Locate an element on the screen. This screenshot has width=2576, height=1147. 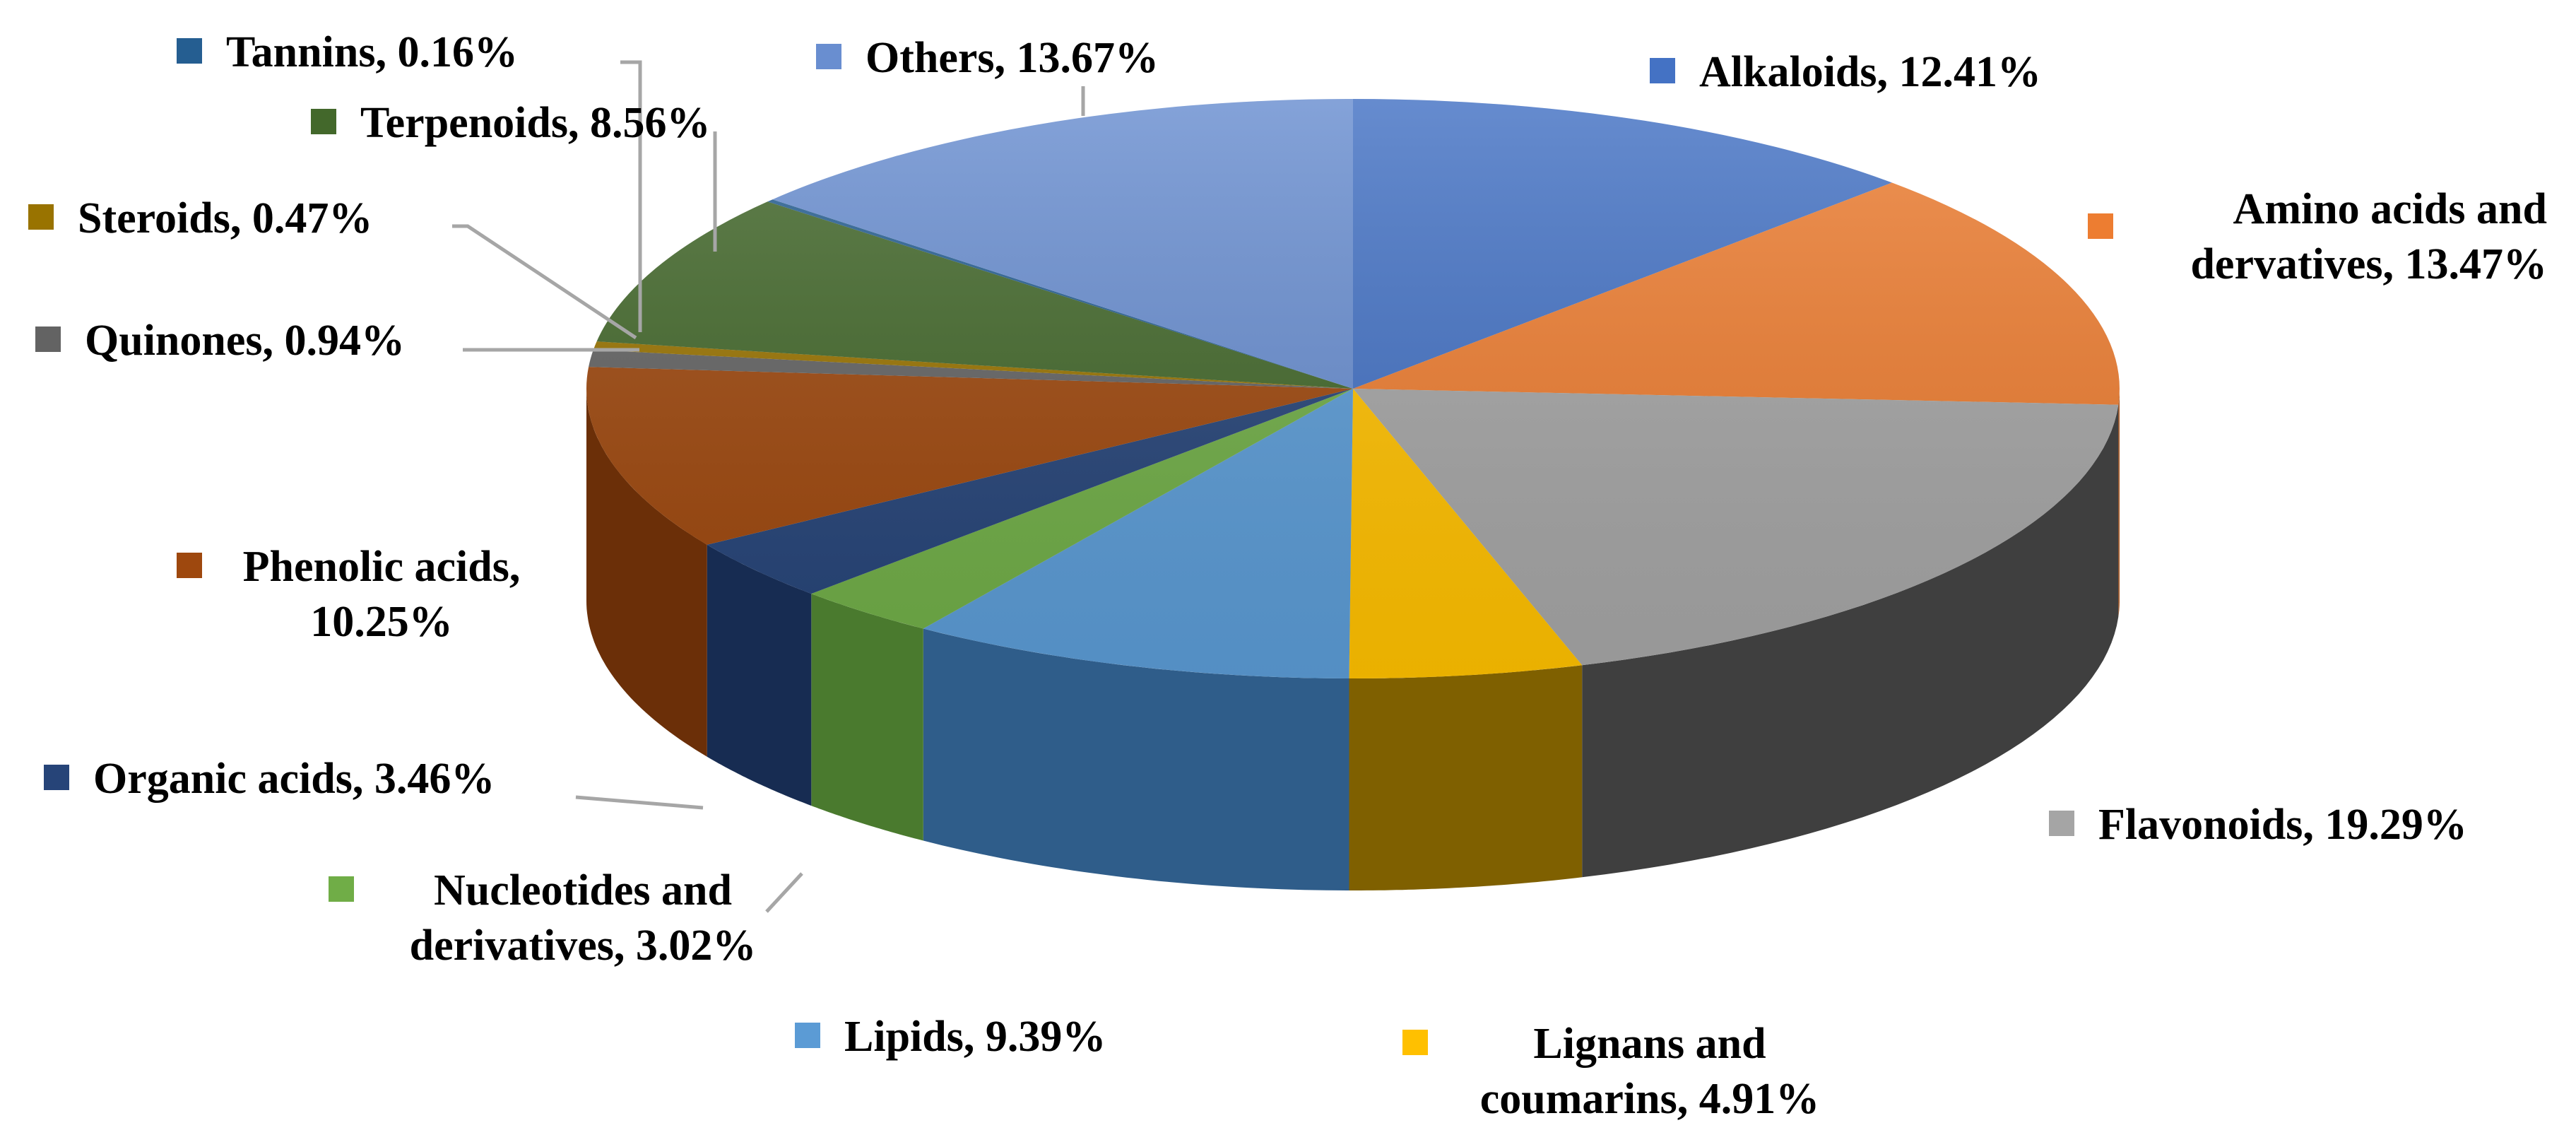
legend-marker-quinones is located at coordinates (48, 339).